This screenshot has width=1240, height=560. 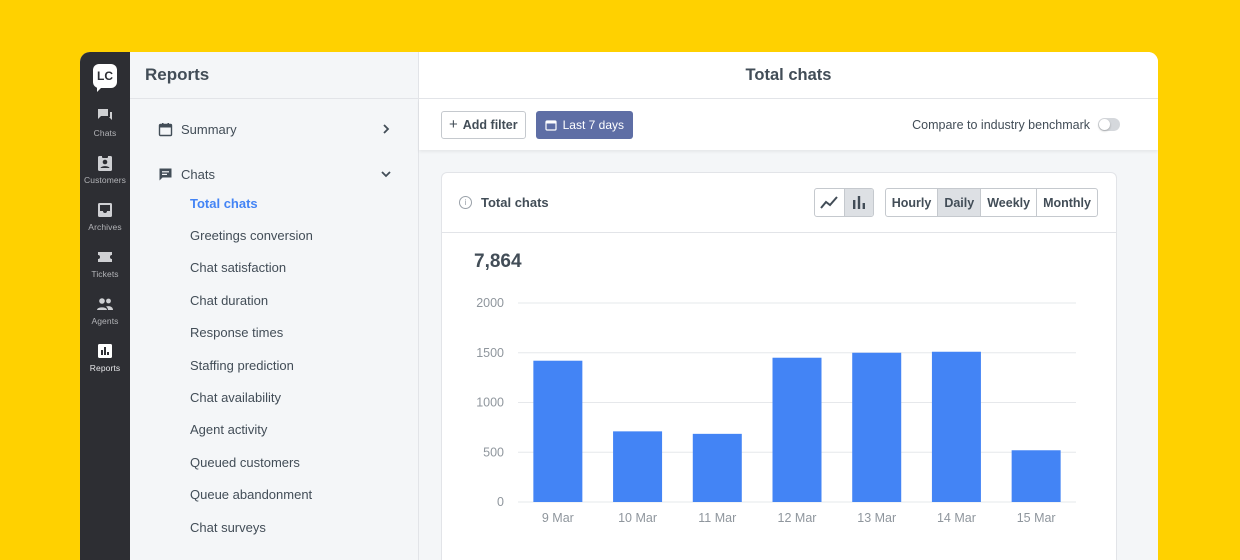 I want to click on period-monthly-button: Monthly, so click(x=1066, y=202).